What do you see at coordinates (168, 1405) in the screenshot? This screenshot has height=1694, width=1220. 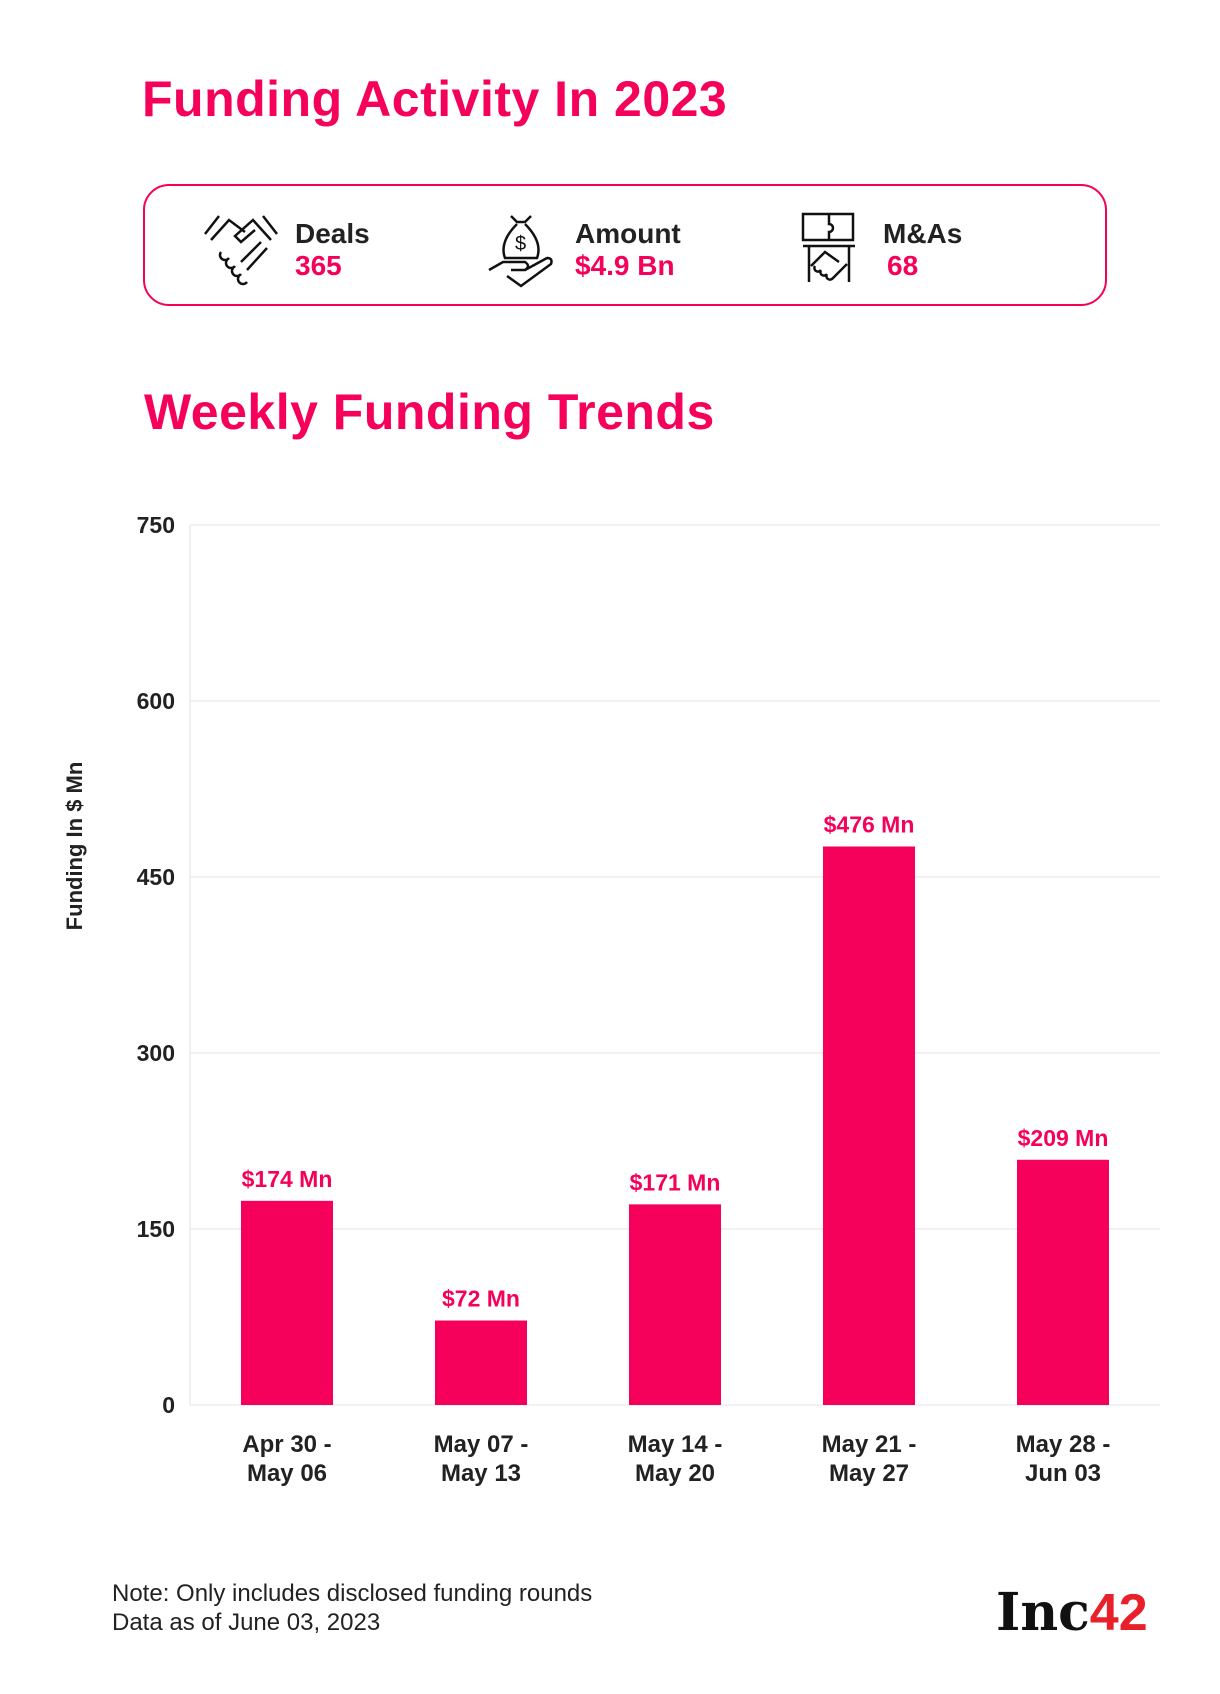 I see `y-tick-label: 0` at bounding box center [168, 1405].